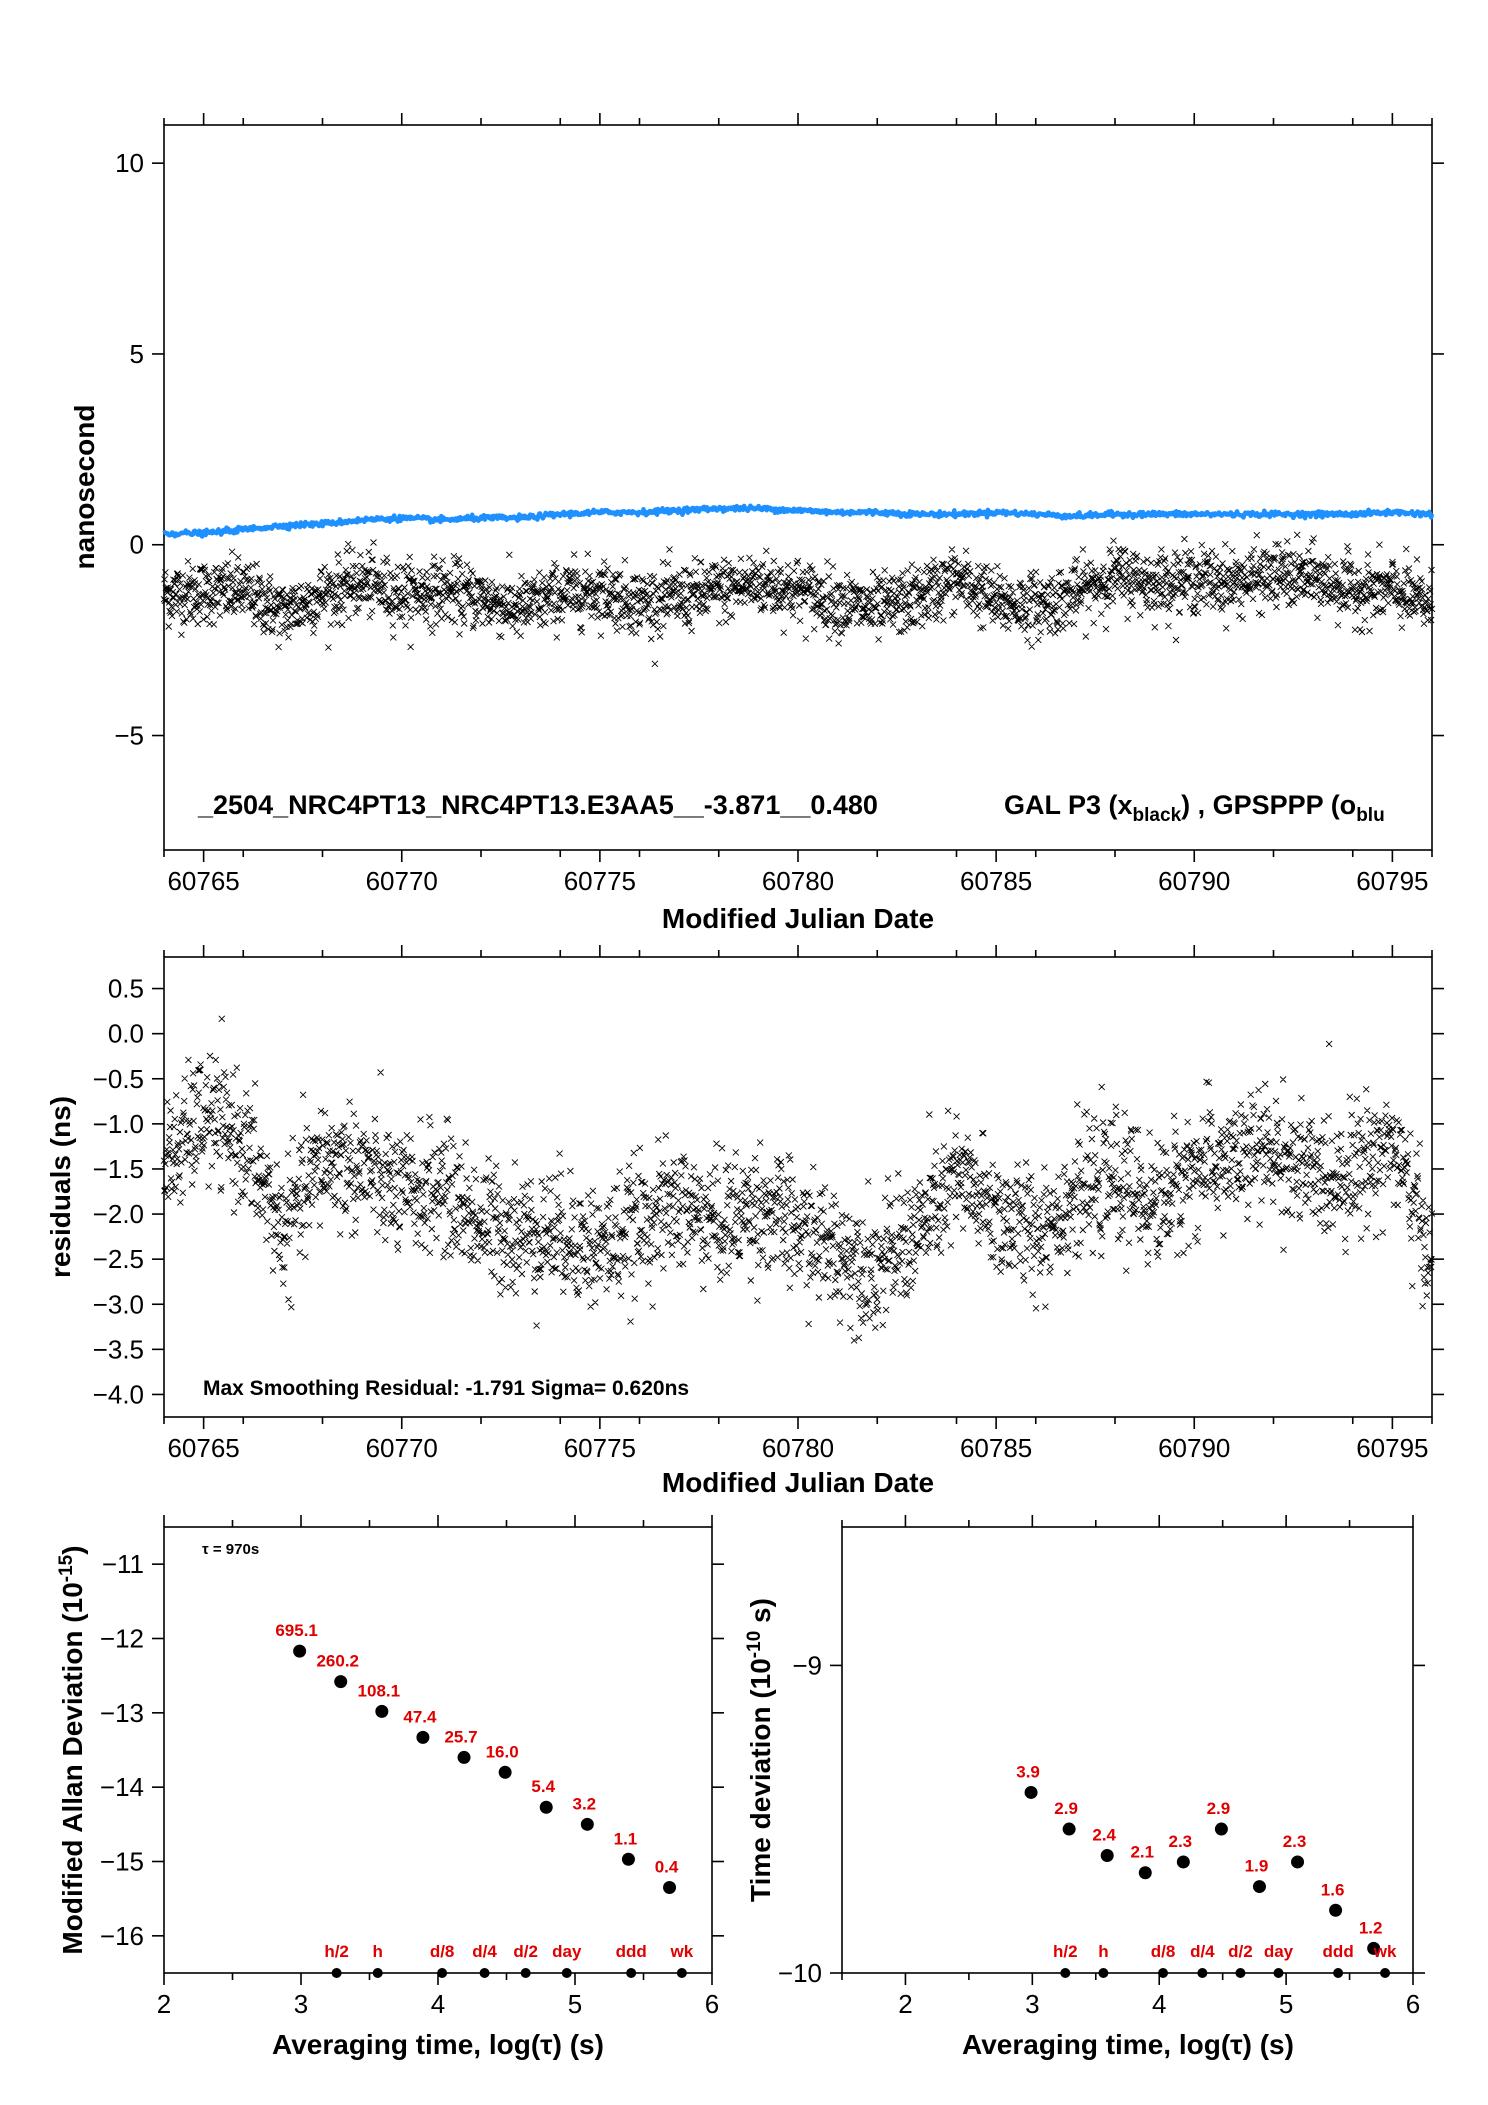 This screenshot has width=1488, height=2105. What do you see at coordinates (122, 1787) in the screenshot?
I see `y-tick-label: −14` at bounding box center [122, 1787].